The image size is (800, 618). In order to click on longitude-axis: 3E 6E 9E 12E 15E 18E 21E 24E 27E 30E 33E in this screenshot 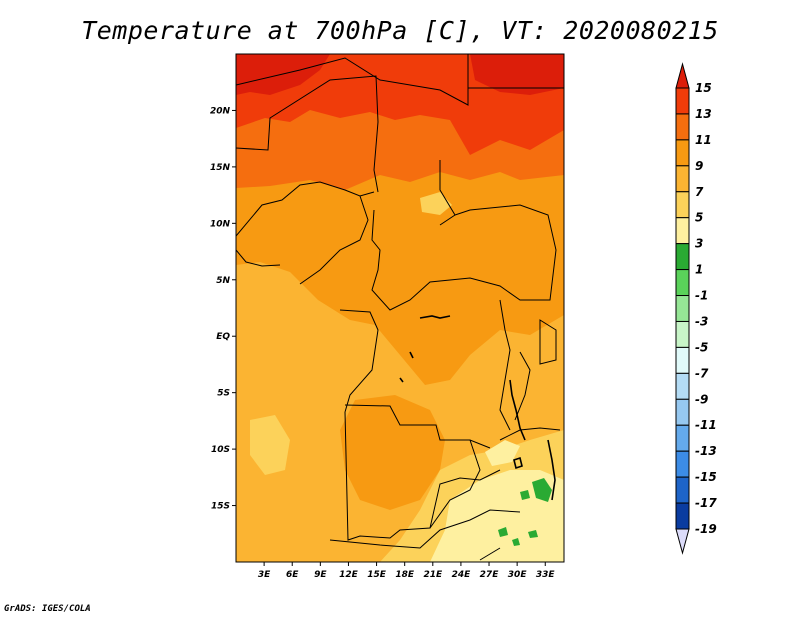, I will do `click(407, 571)`.